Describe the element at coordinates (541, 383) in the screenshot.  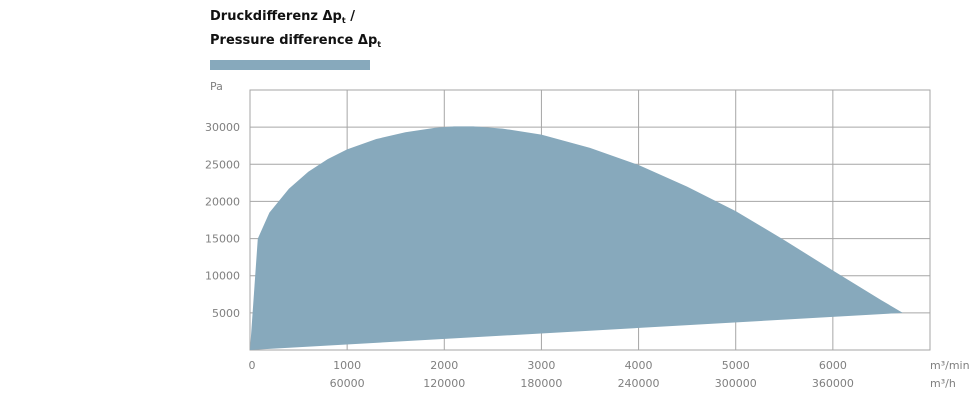
I see `x2-tick-label: 180000` at that location.